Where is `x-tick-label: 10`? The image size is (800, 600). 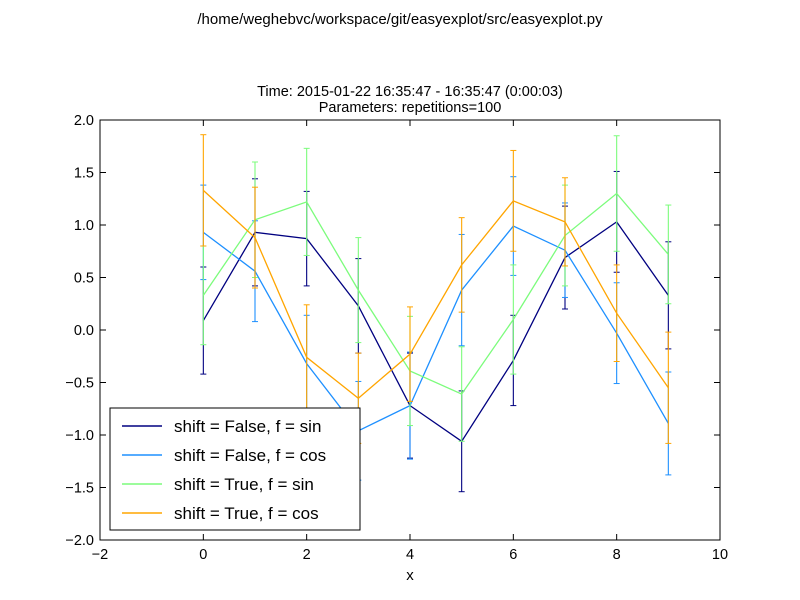
x-tick-label: 10 is located at coordinates (720, 555).